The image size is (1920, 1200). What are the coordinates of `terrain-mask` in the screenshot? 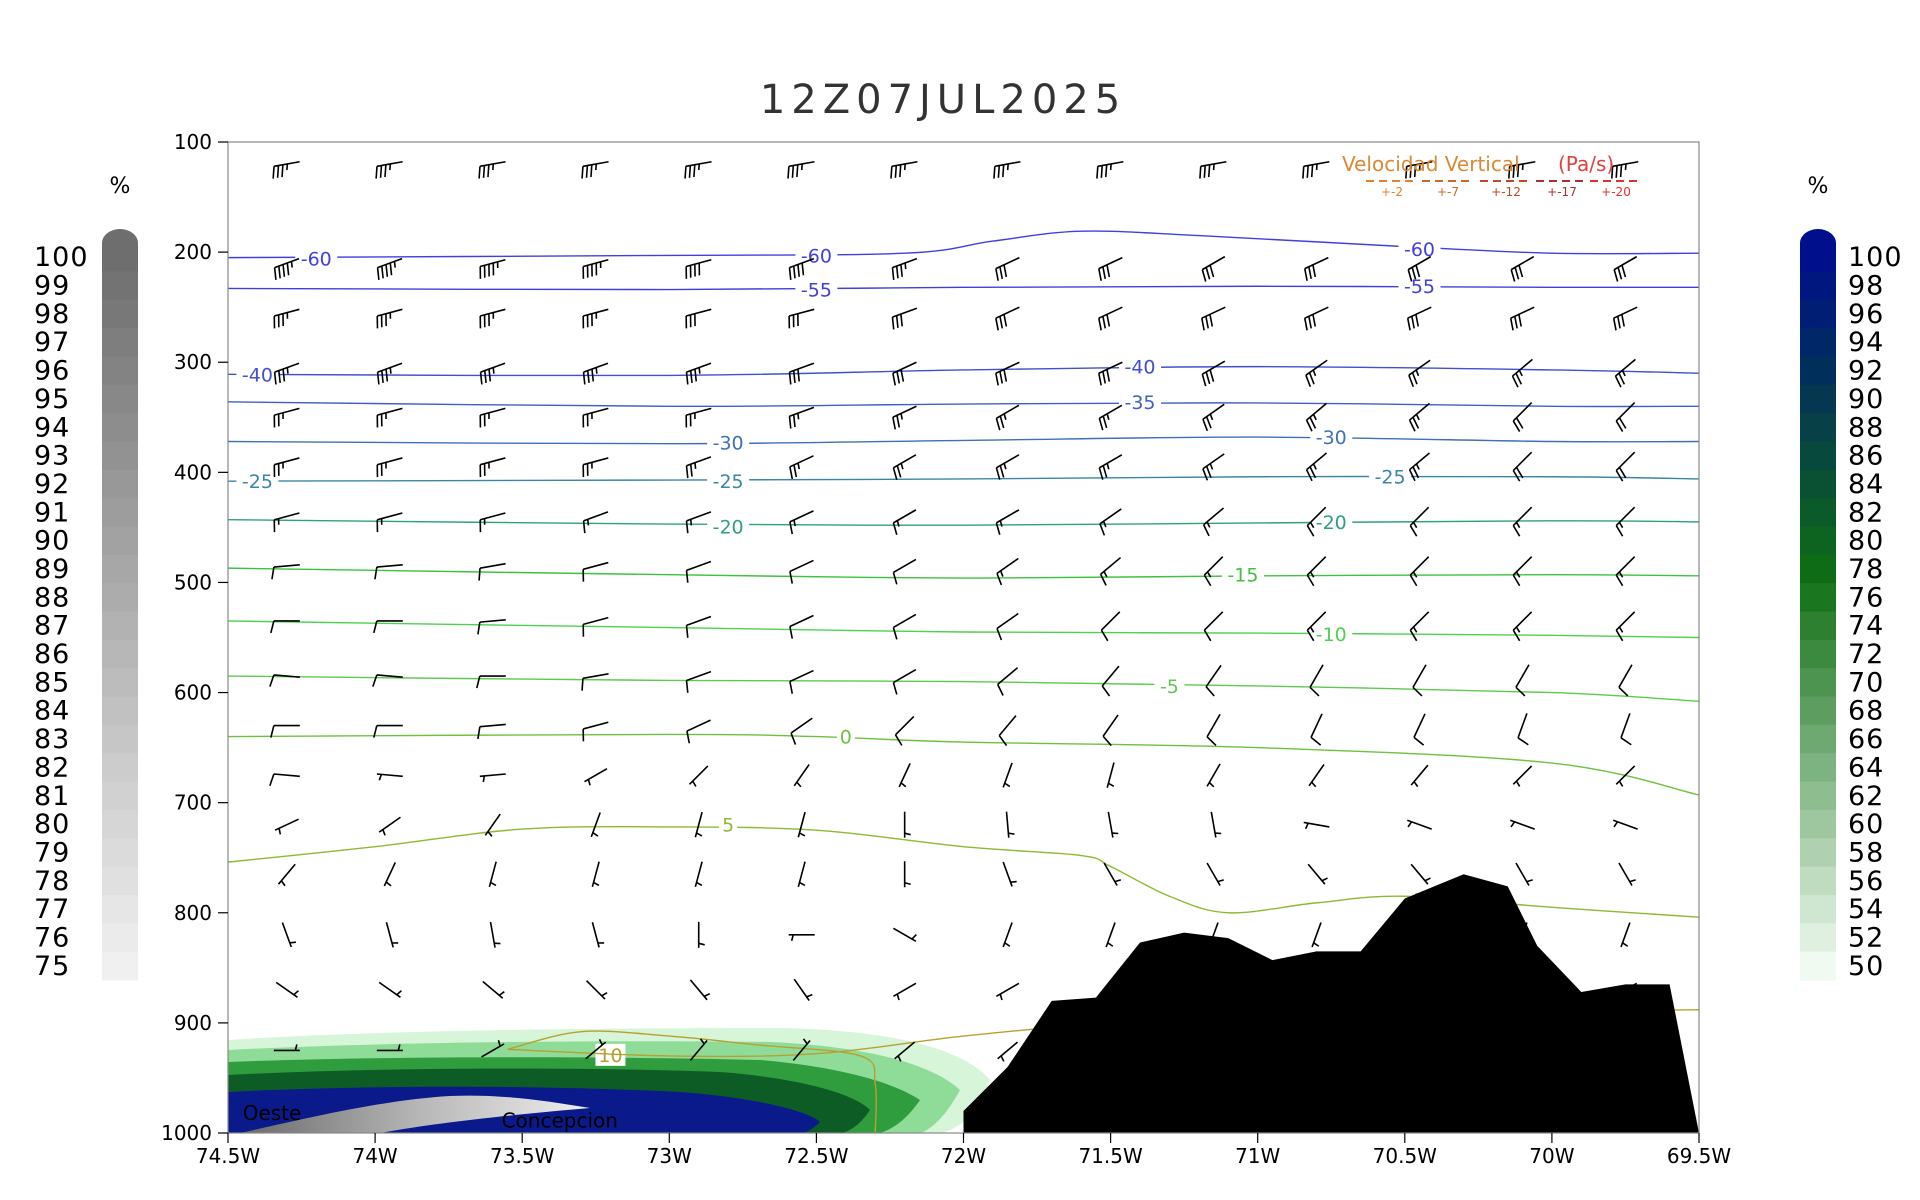 It's located at (1331, 1003).